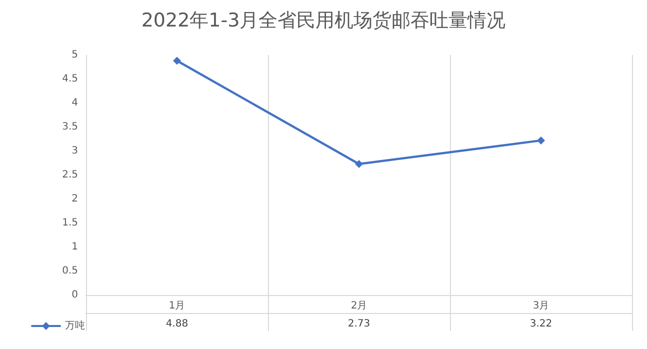 The image size is (647, 349). I want to click on data-label: 2.73, so click(359, 324).